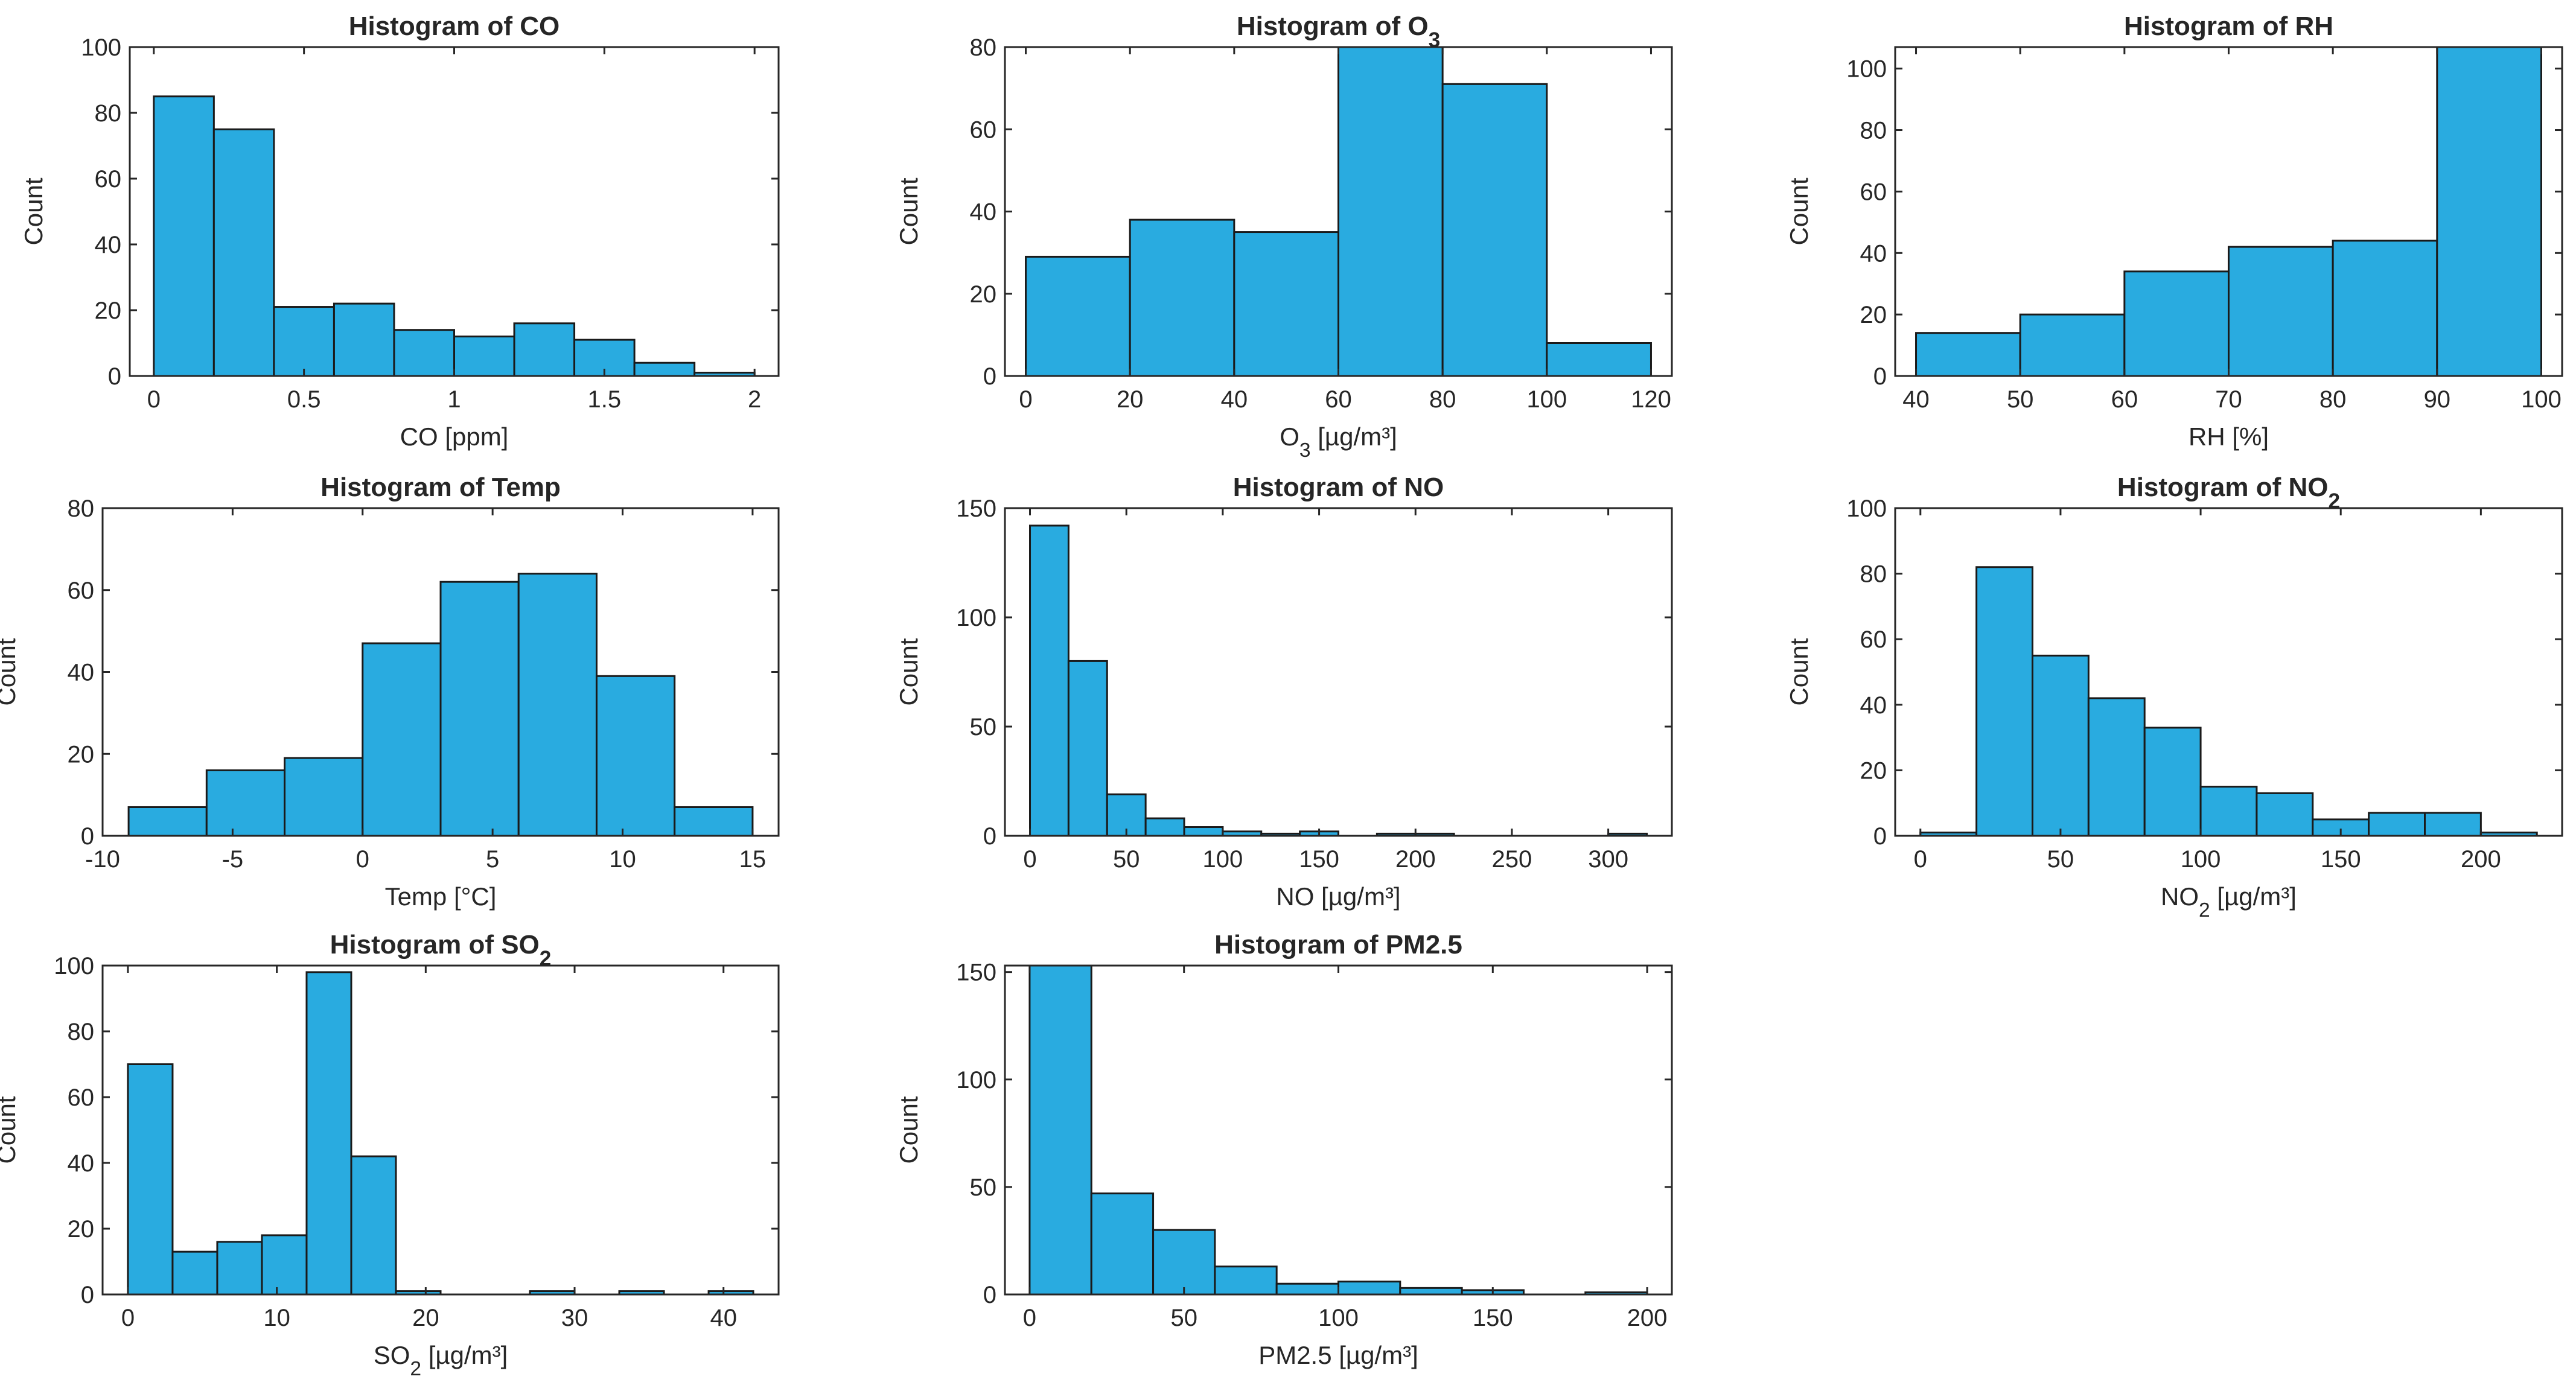 Image resolution: width=2576 pixels, height=1388 pixels. Describe the element at coordinates (441, 950) in the screenshot. I see `chart-title: Histogram of SO2` at that location.